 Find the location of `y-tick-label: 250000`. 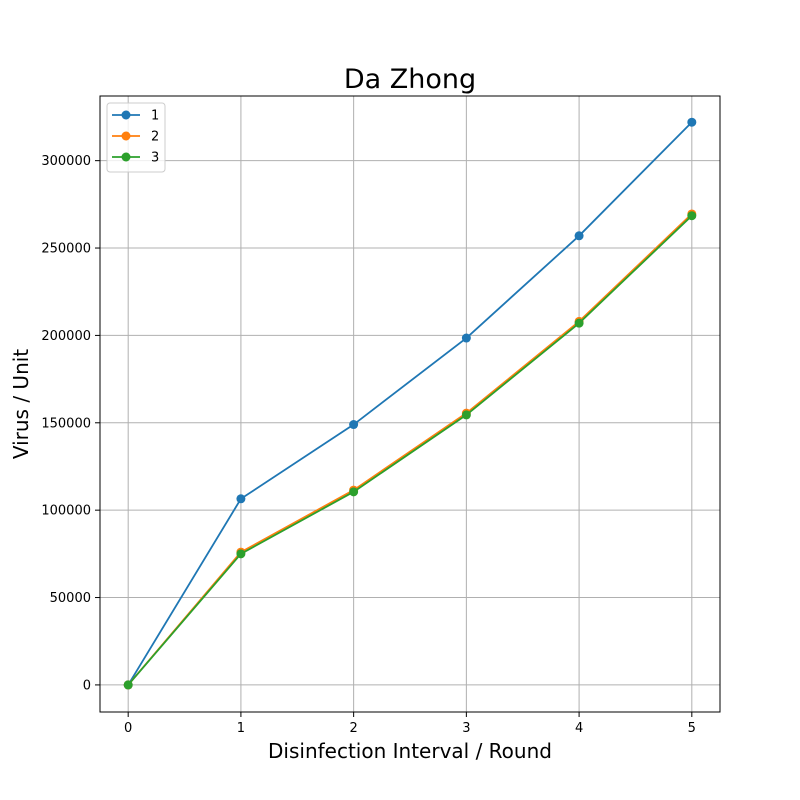

y-tick-label: 250000 is located at coordinates (66, 249).